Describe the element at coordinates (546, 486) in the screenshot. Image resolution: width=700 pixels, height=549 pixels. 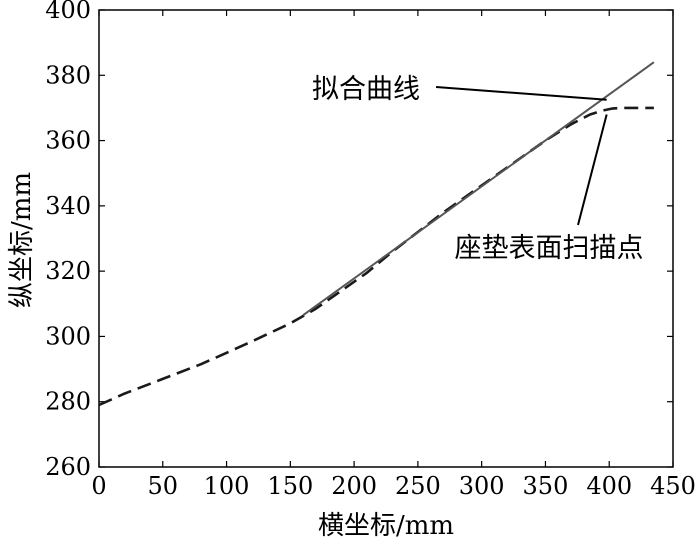
I see `x-tick-label: 350` at that location.